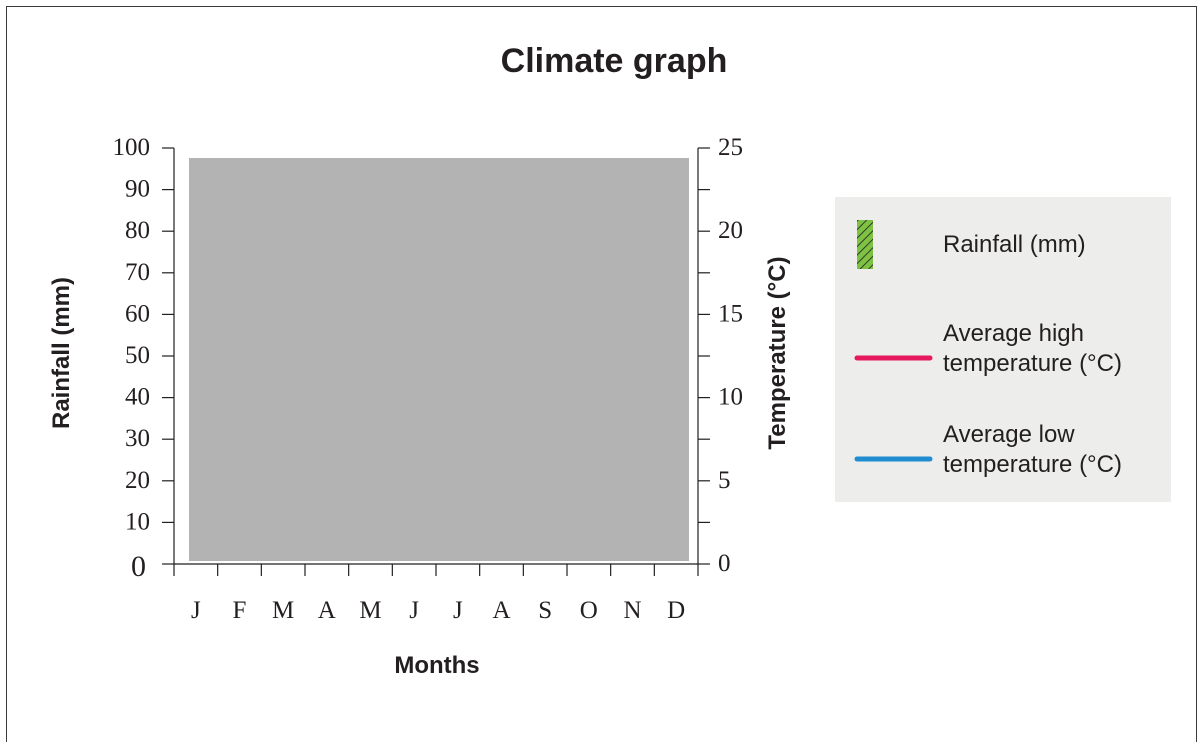  I want to click on y2-tick-label: 20, so click(730, 230).